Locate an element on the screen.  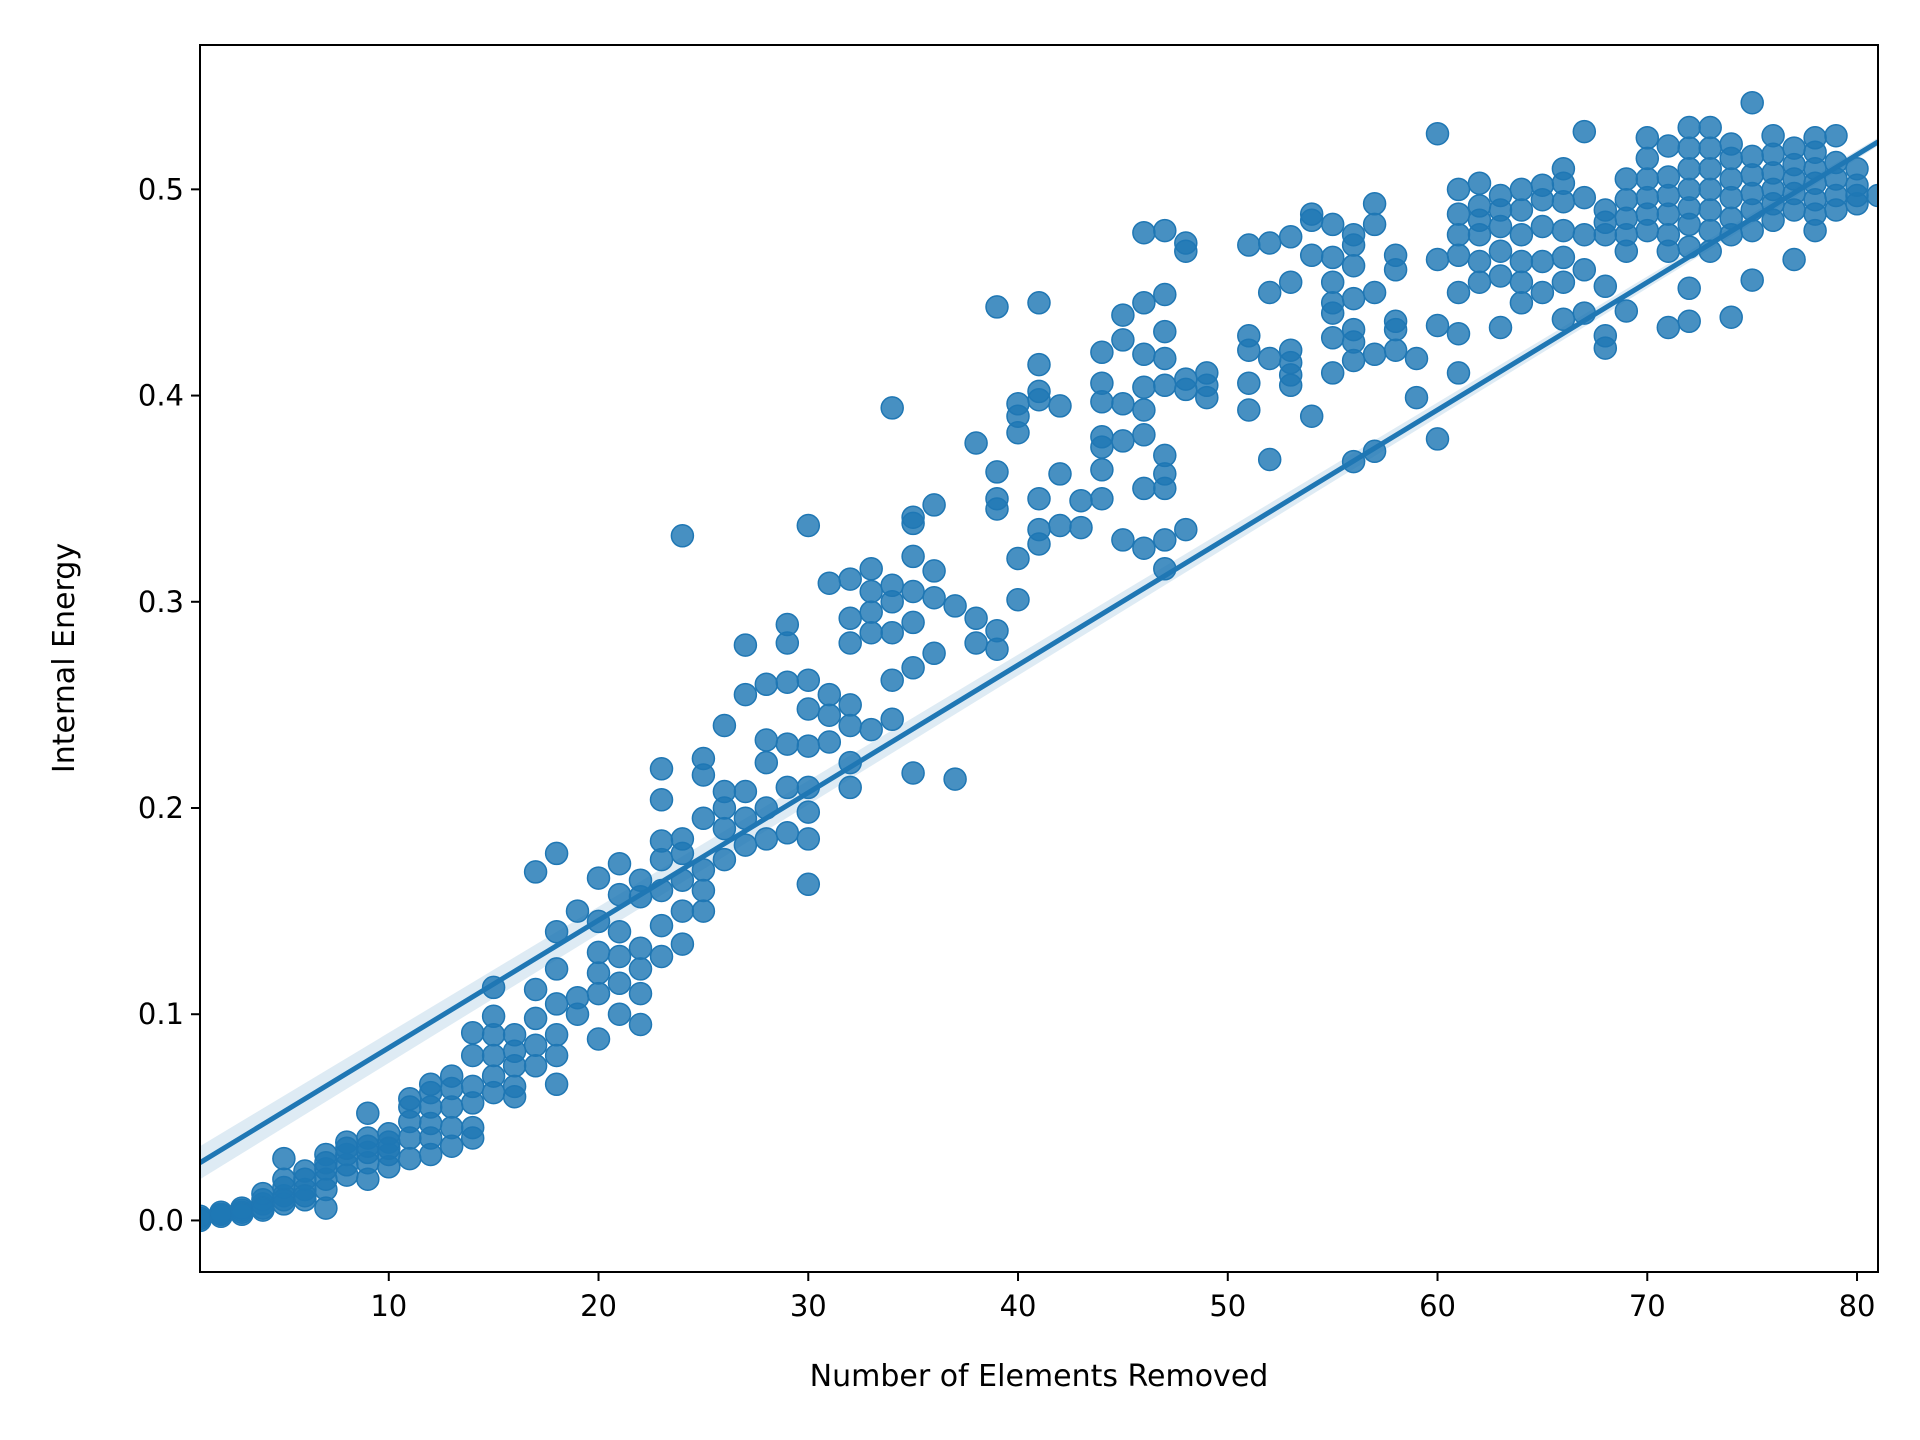
x-tick-label: 20 is located at coordinates (598, 1306).